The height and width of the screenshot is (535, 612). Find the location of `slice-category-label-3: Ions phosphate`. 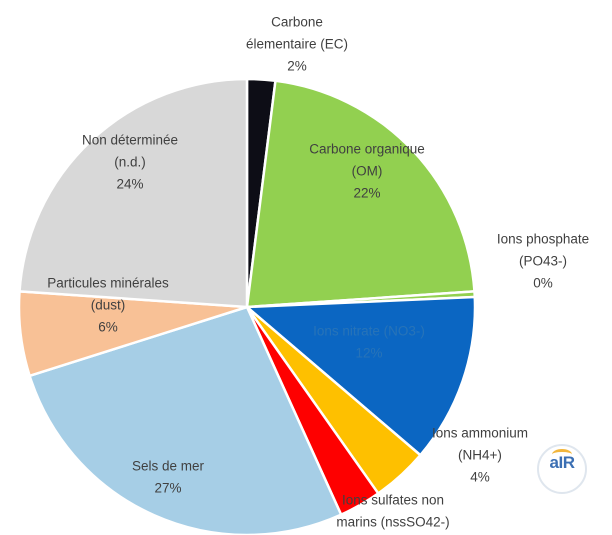

slice-category-label-3: Ions phosphate is located at coordinates (543, 239).